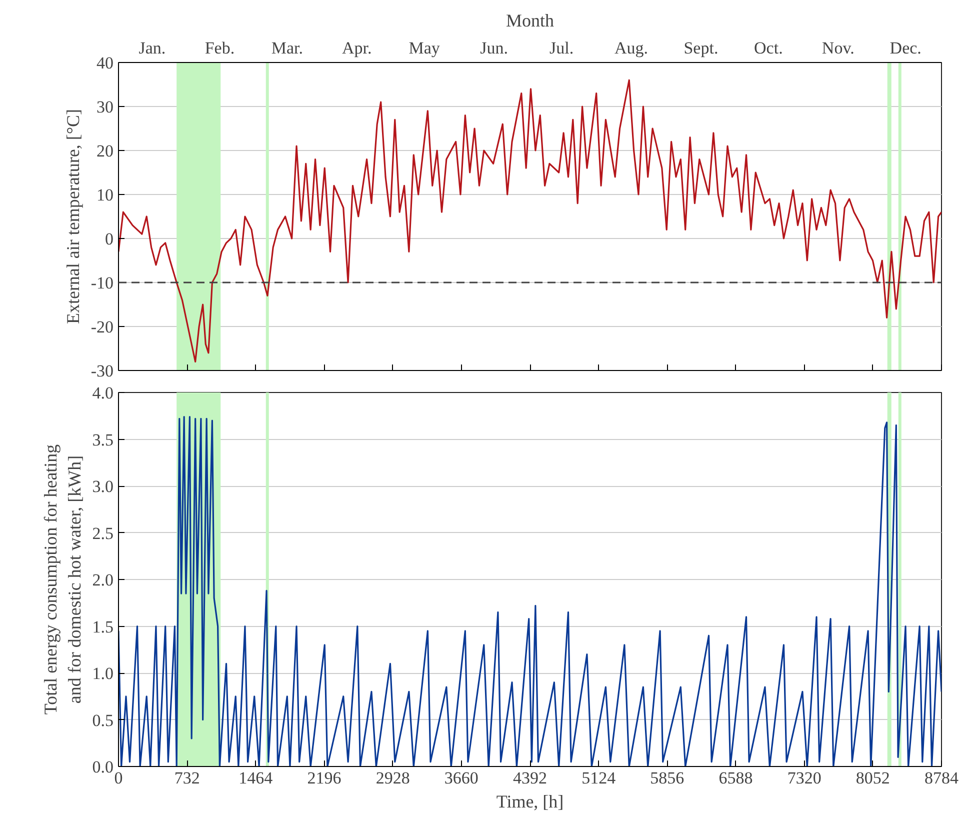 The width and height of the screenshot is (967, 835). I want to click on y-tick-label: 0.5, so click(103, 720).